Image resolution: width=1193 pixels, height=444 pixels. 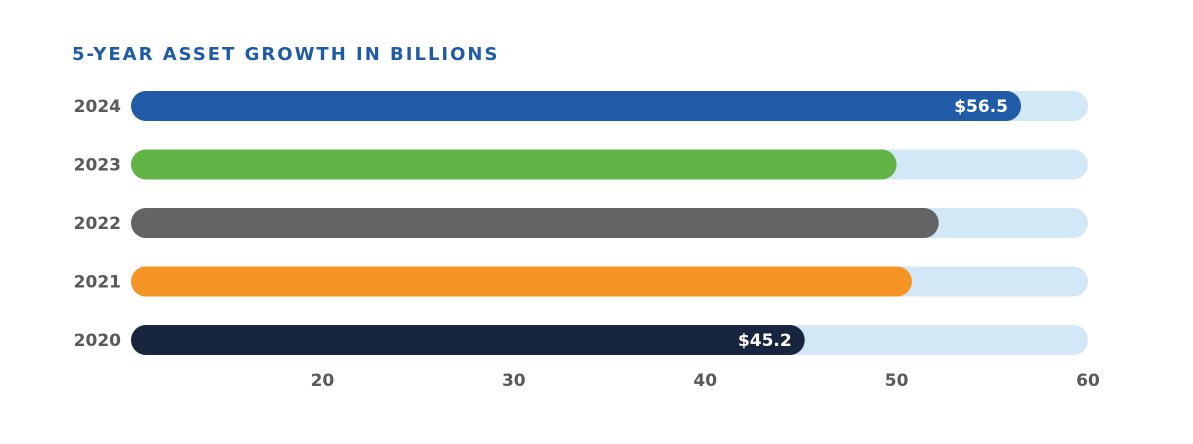 I want to click on bar-2023, so click(x=514, y=164).